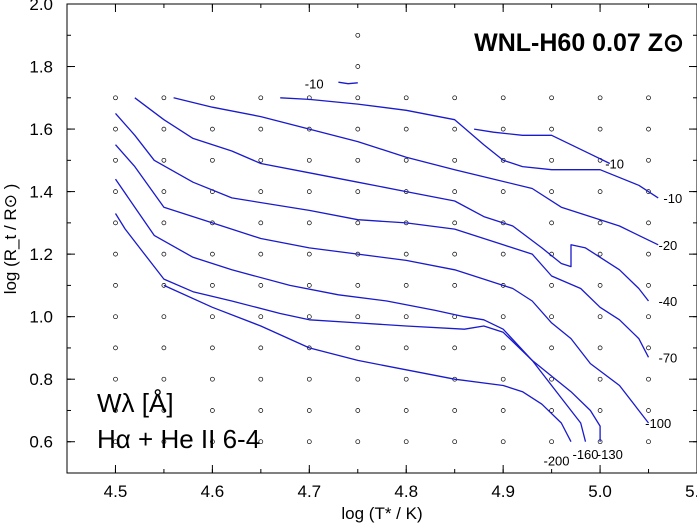 The width and height of the screenshot is (697, 525). I want to click on y-tick-label: 1.8, so click(41, 67).